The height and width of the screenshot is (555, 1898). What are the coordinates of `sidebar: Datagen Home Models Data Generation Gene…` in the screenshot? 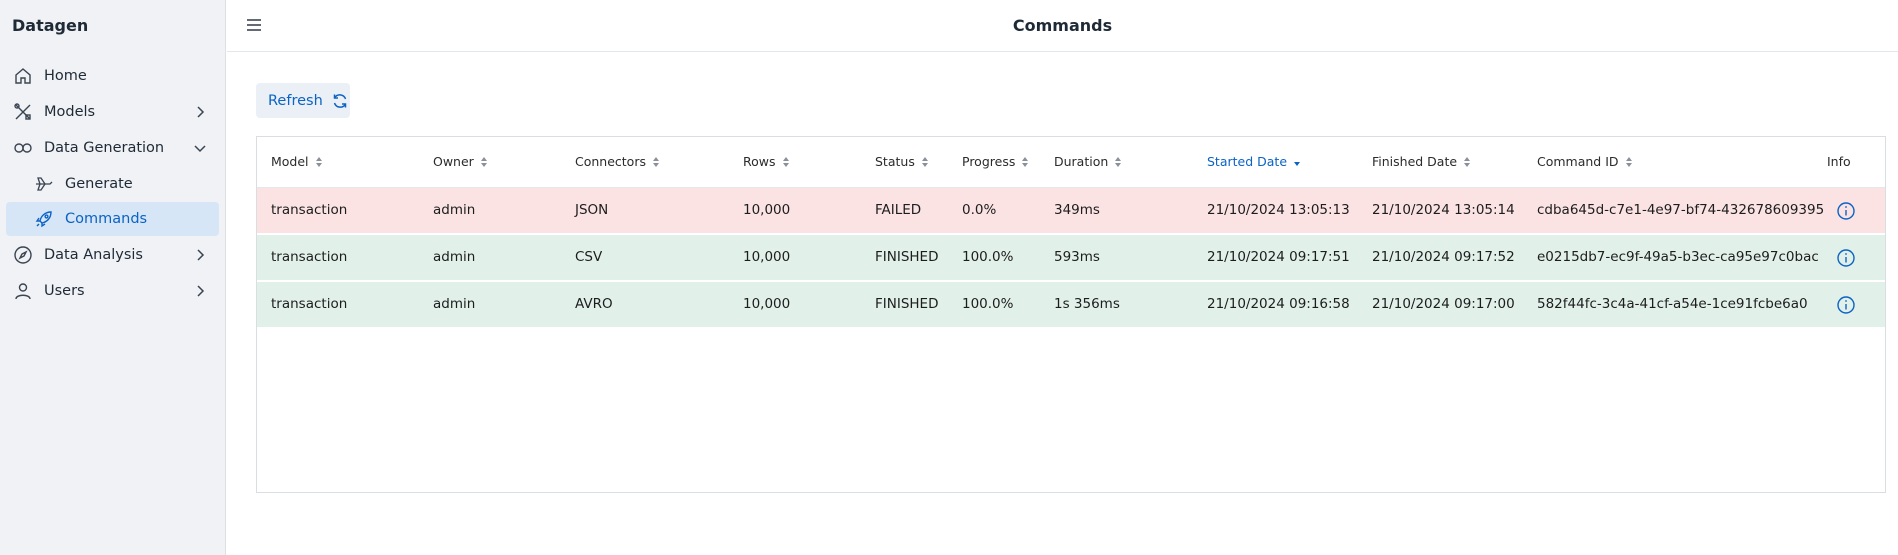 It's located at (113, 277).